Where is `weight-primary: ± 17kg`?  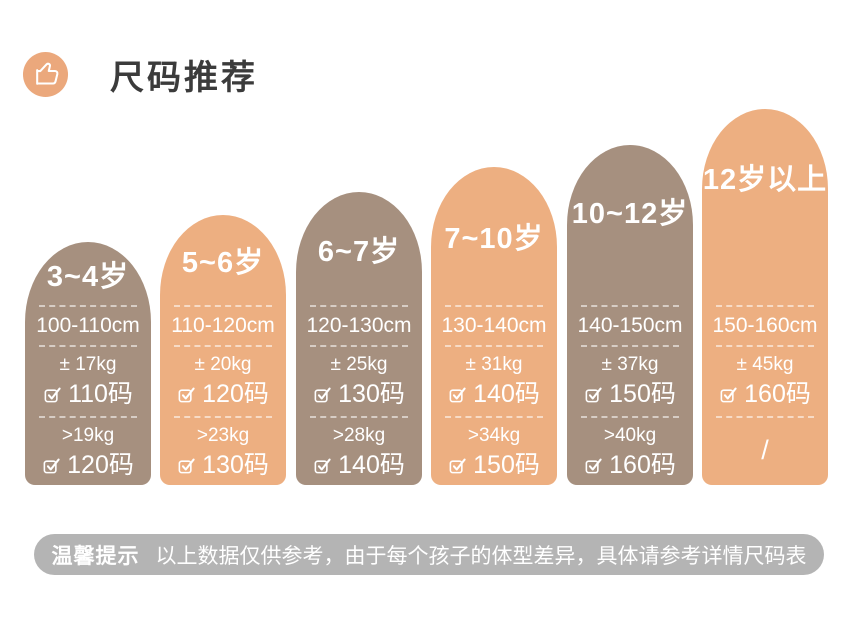 weight-primary: ± 17kg is located at coordinates (88, 364).